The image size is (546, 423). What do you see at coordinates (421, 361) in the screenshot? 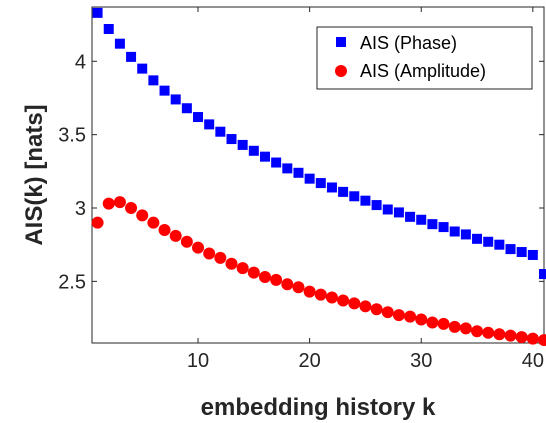
I see `x-tick-label: 30` at bounding box center [421, 361].